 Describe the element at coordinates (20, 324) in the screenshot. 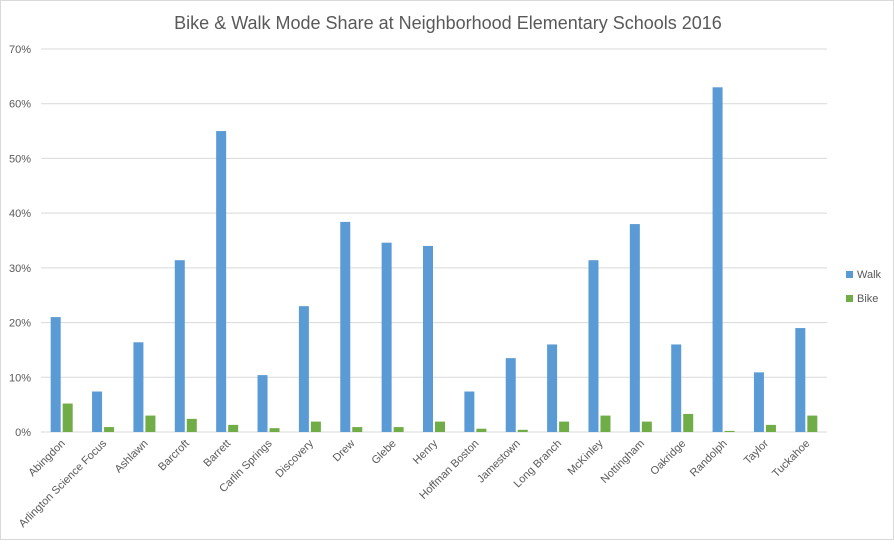

I see `y-tick-label: 20%` at that location.